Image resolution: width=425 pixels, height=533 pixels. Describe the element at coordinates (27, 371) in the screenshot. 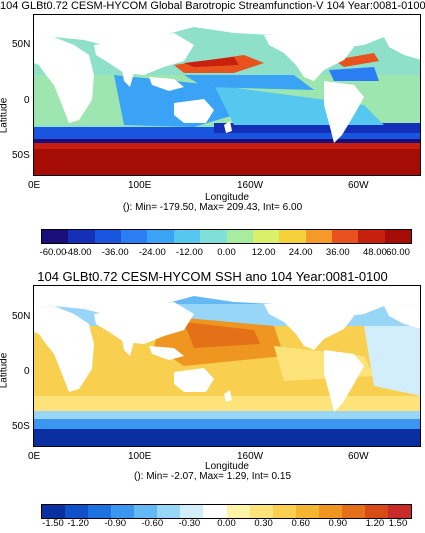

I see `map2-lat-tick-0: 0` at that location.